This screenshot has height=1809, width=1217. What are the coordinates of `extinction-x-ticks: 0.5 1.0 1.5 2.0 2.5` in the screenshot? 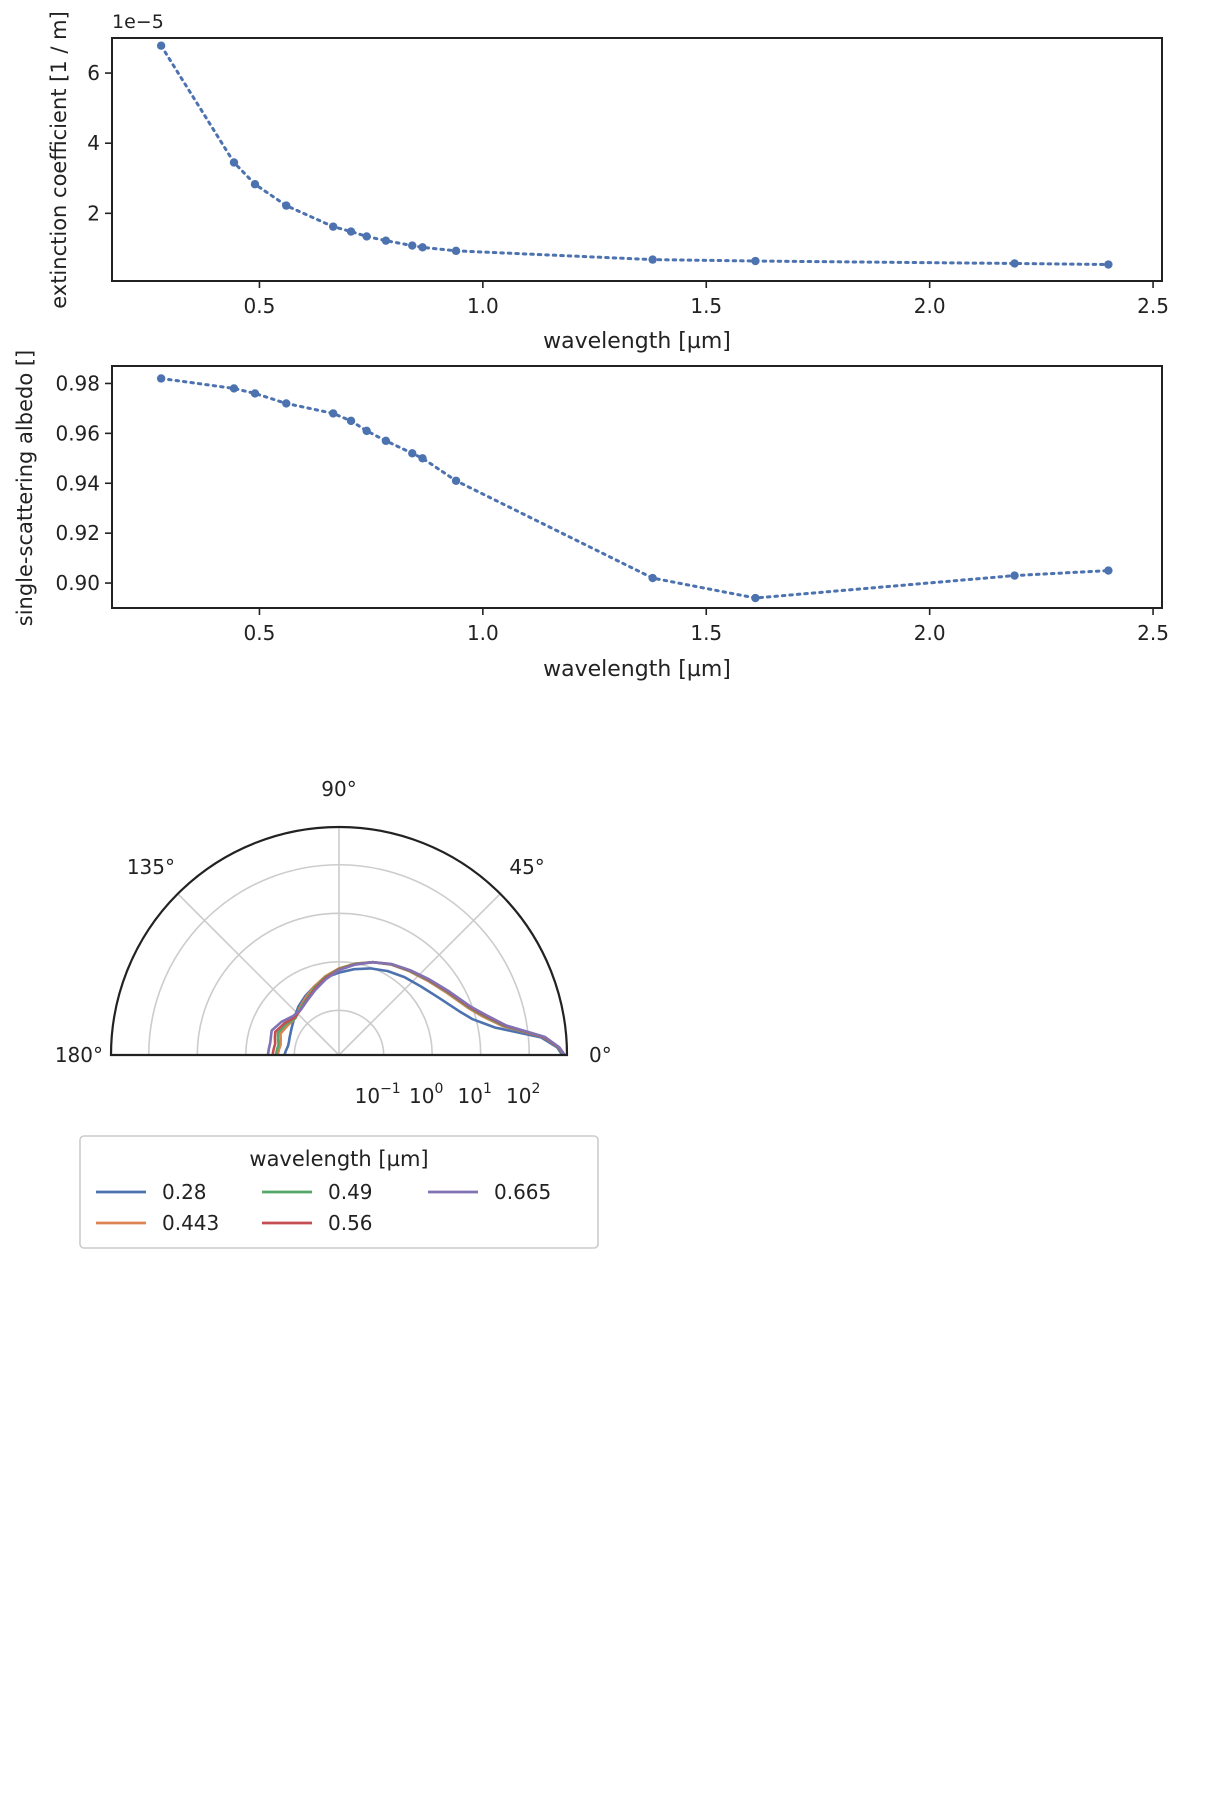 It's located at (706, 299).